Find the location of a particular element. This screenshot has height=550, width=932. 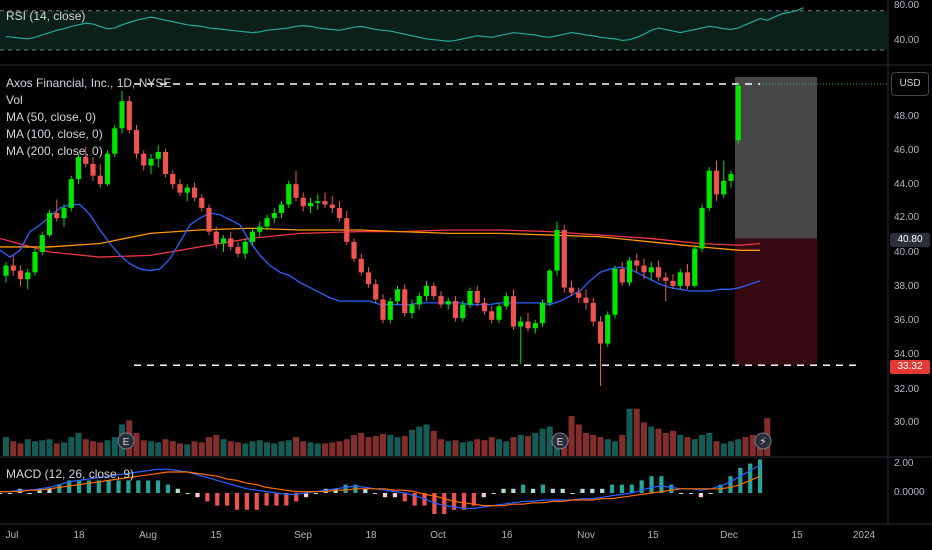

x-axis-label: 16 is located at coordinates (507, 535).